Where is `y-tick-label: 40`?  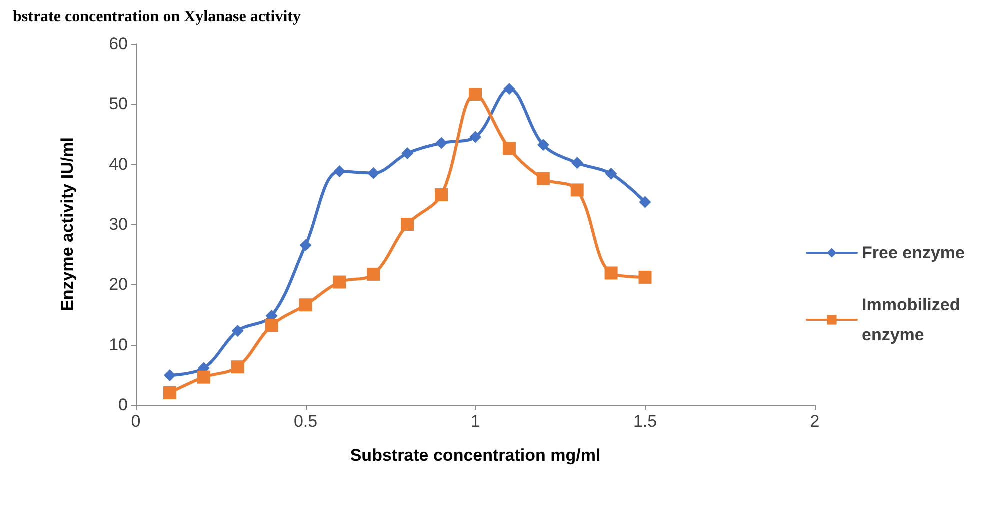 y-tick-label: 40 is located at coordinates (118, 164).